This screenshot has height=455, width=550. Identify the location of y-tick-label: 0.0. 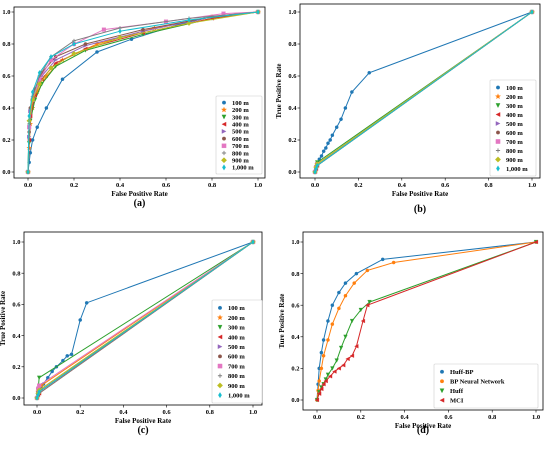
(292, 172).